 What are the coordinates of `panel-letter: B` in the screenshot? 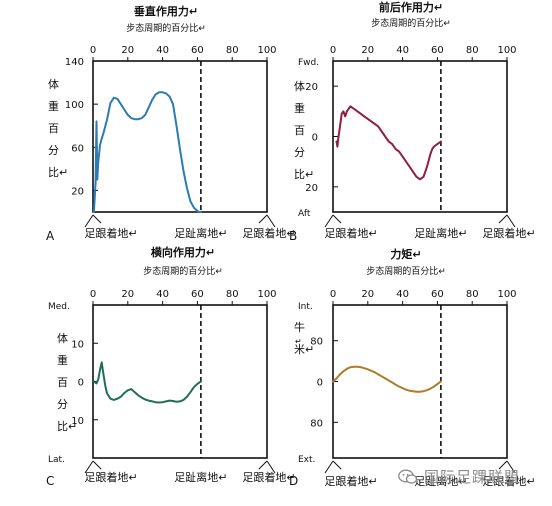 It's located at (293, 236).